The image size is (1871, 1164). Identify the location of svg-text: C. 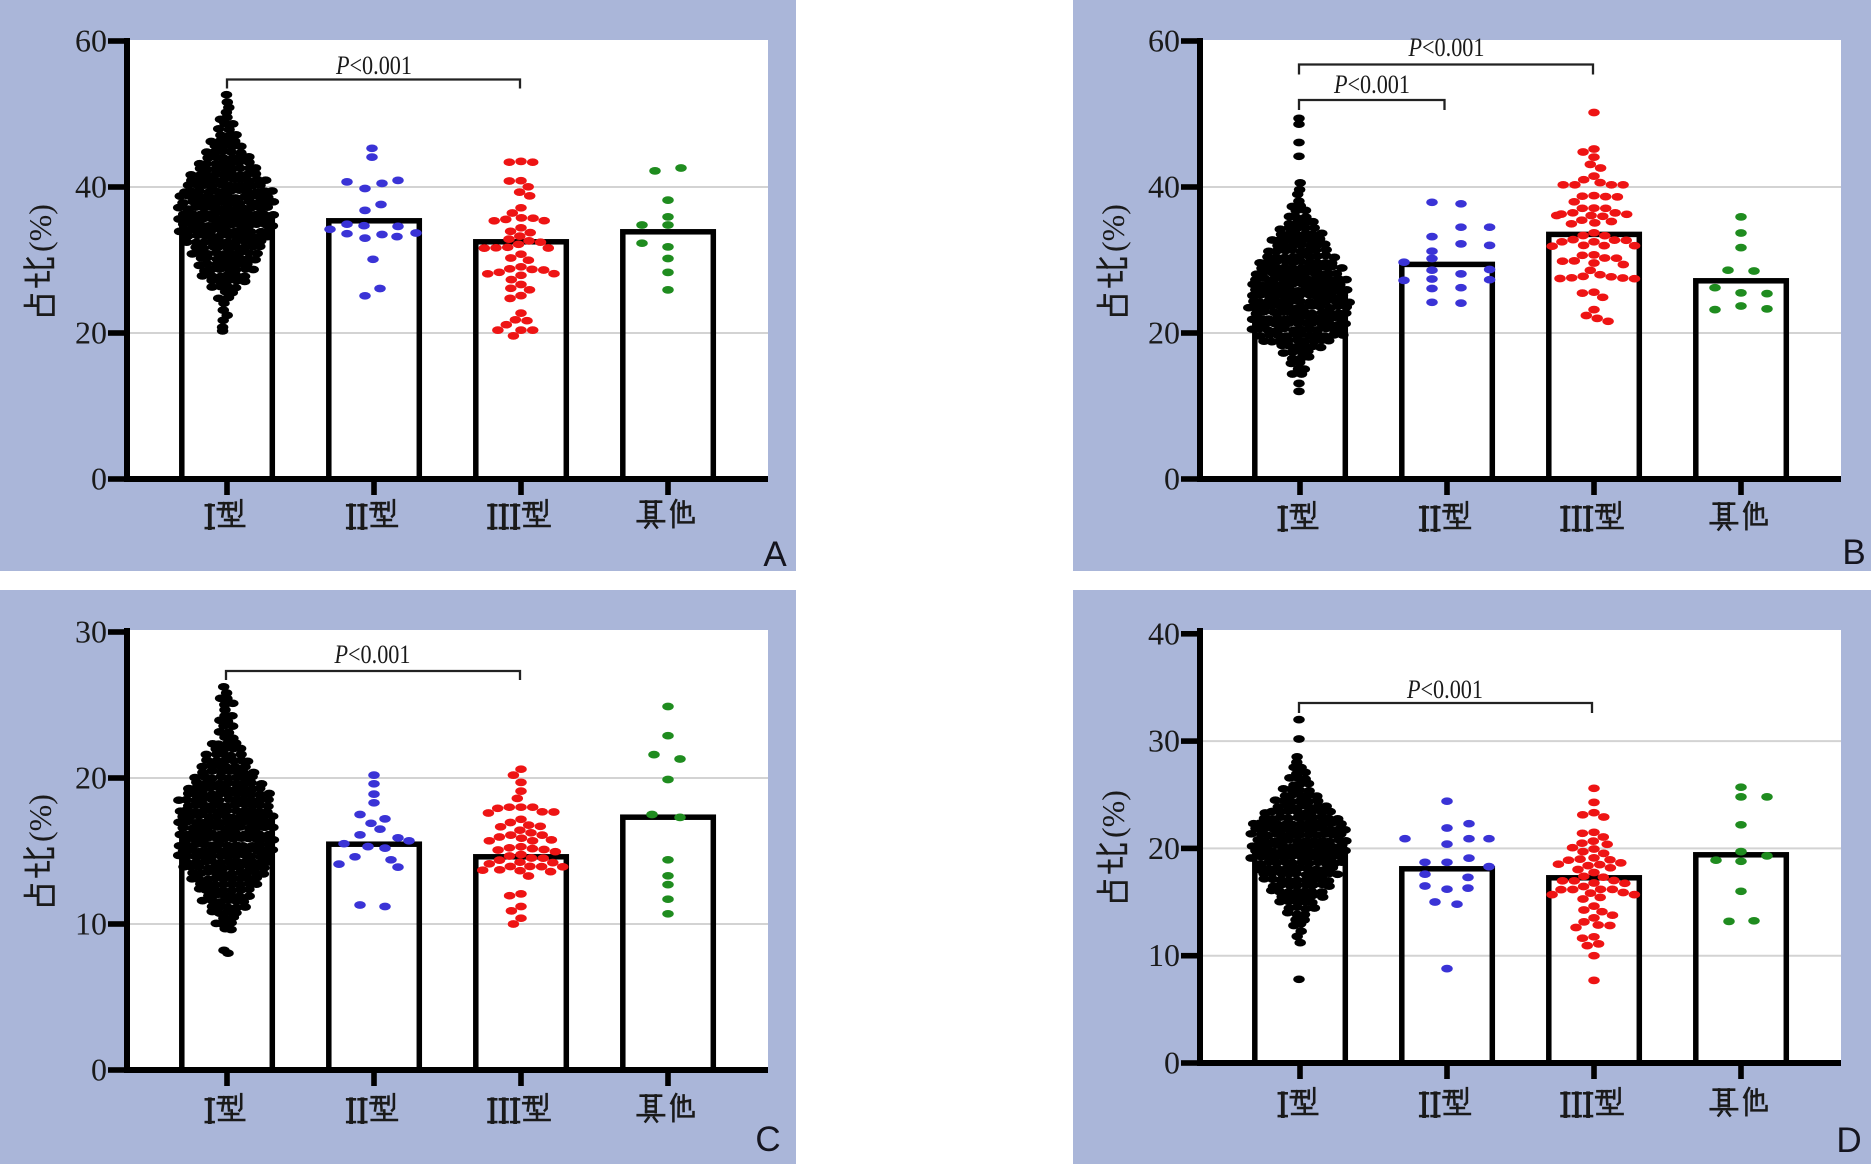
(767, 1139).